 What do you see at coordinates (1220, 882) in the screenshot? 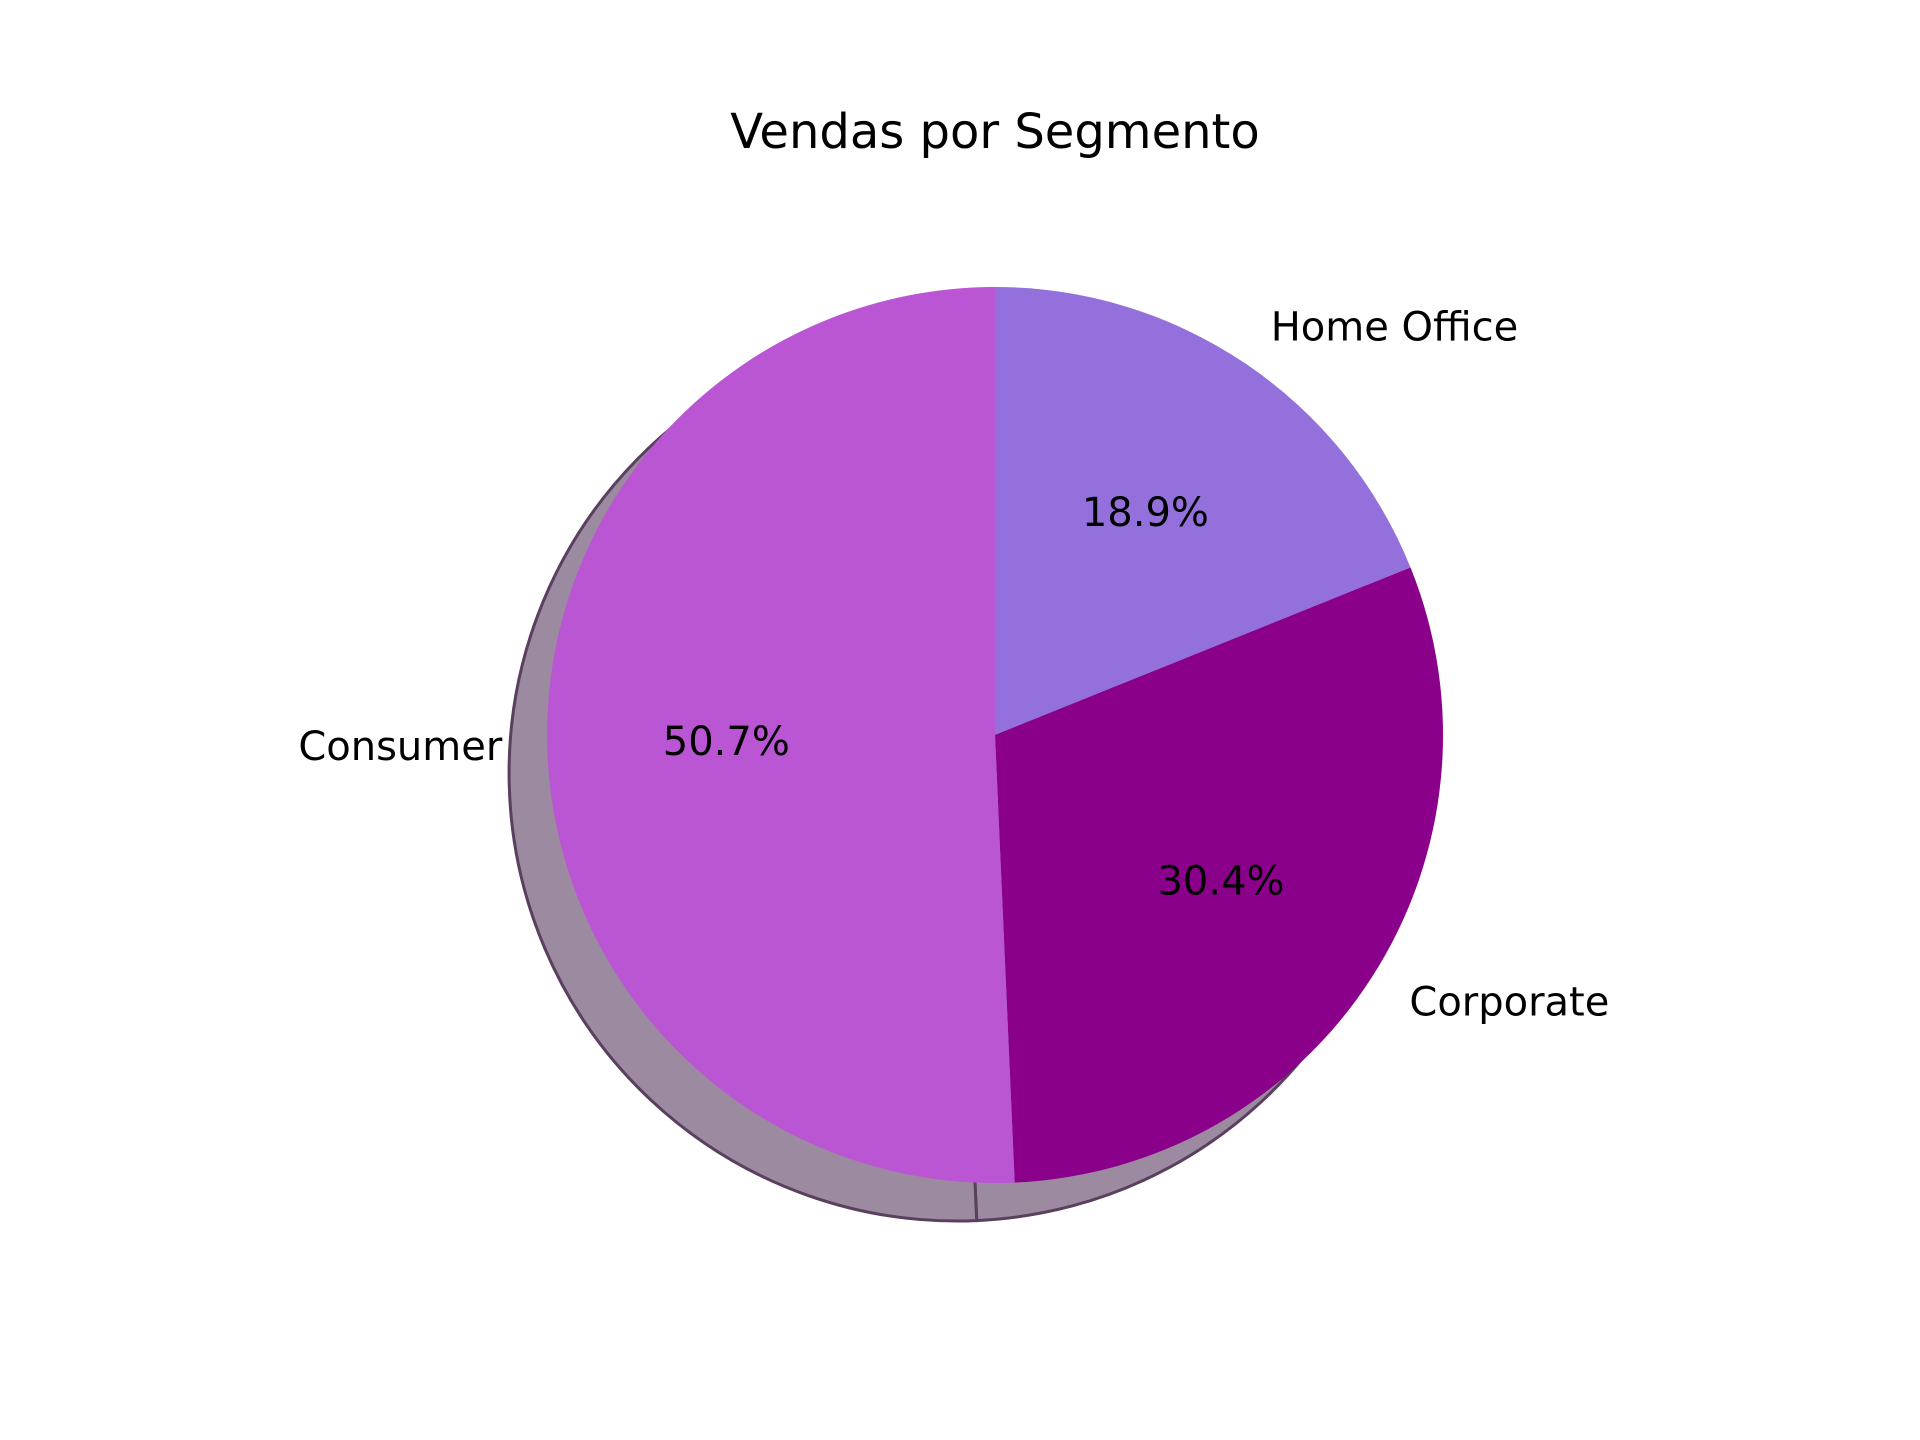
I see `pct-label-corporate: 30.4%` at bounding box center [1220, 882].